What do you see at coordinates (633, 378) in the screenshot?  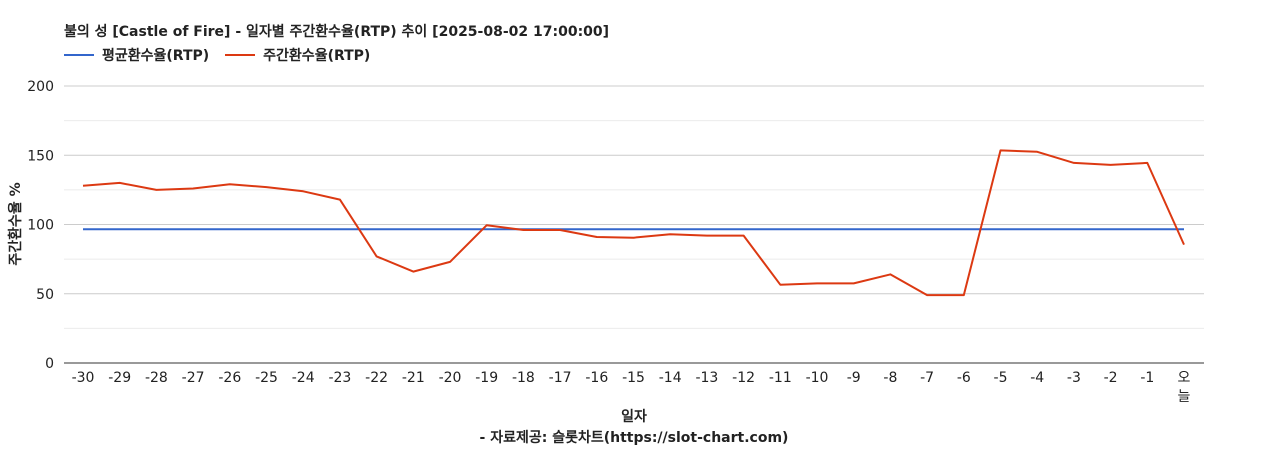 I see `x-tick-label: -15` at bounding box center [633, 378].